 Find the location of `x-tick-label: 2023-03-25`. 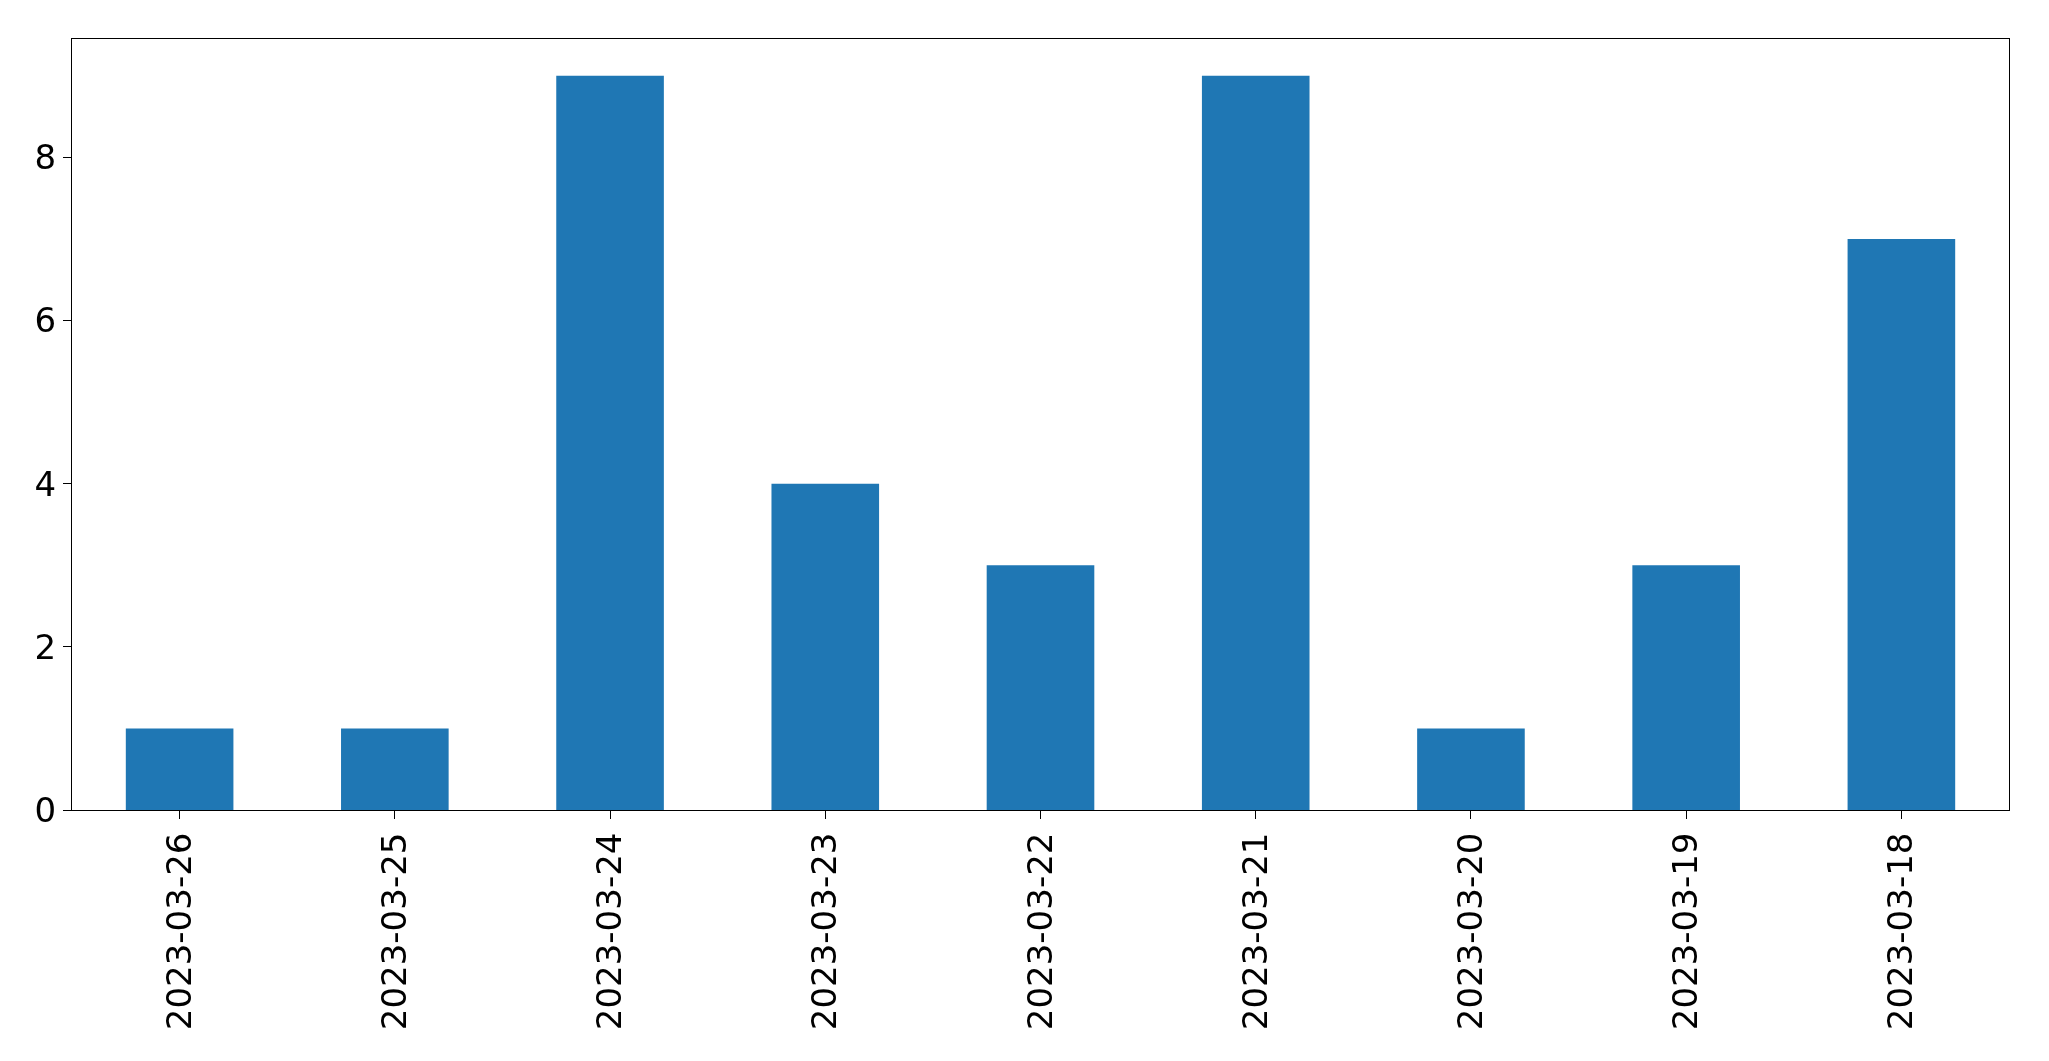

x-tick-label: 2023-03-25 is located at coordinates (393, 931).